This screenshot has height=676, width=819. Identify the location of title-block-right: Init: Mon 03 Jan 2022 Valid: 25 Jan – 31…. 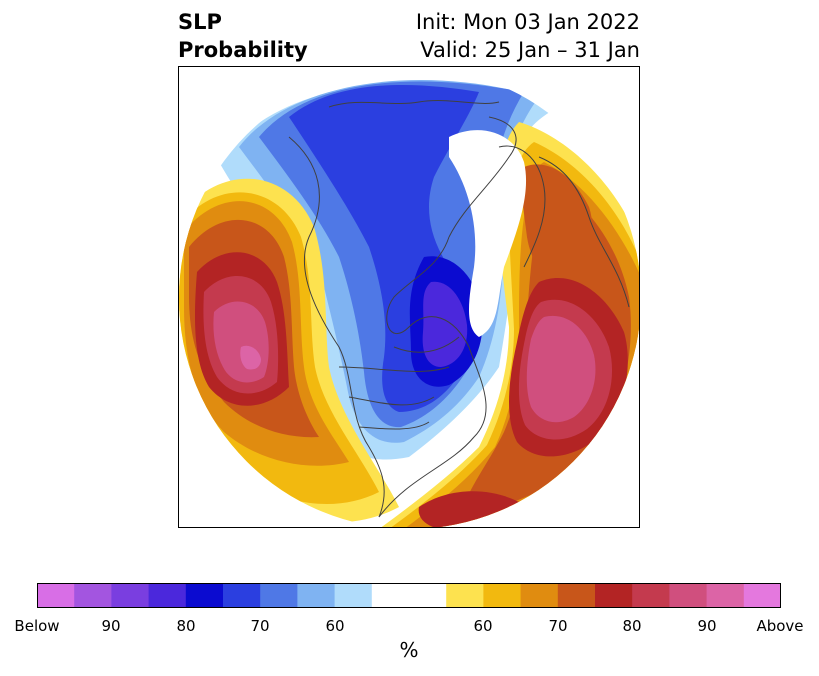
(528, 36).